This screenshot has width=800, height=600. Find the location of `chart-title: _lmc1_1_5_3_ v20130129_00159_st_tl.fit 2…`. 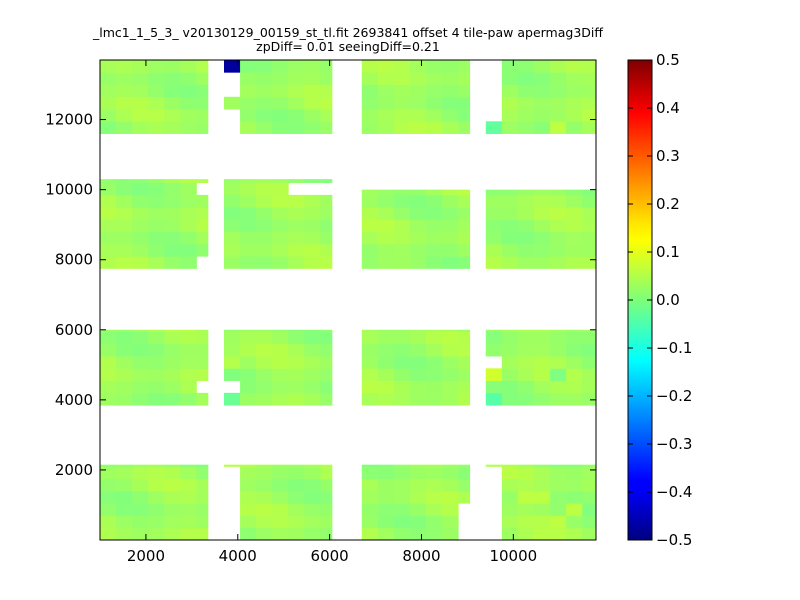

chart-title: _lmc1_1_5_3_ v20130129_00159_st_tl.fit 2… is located at coordinates (347, 32).